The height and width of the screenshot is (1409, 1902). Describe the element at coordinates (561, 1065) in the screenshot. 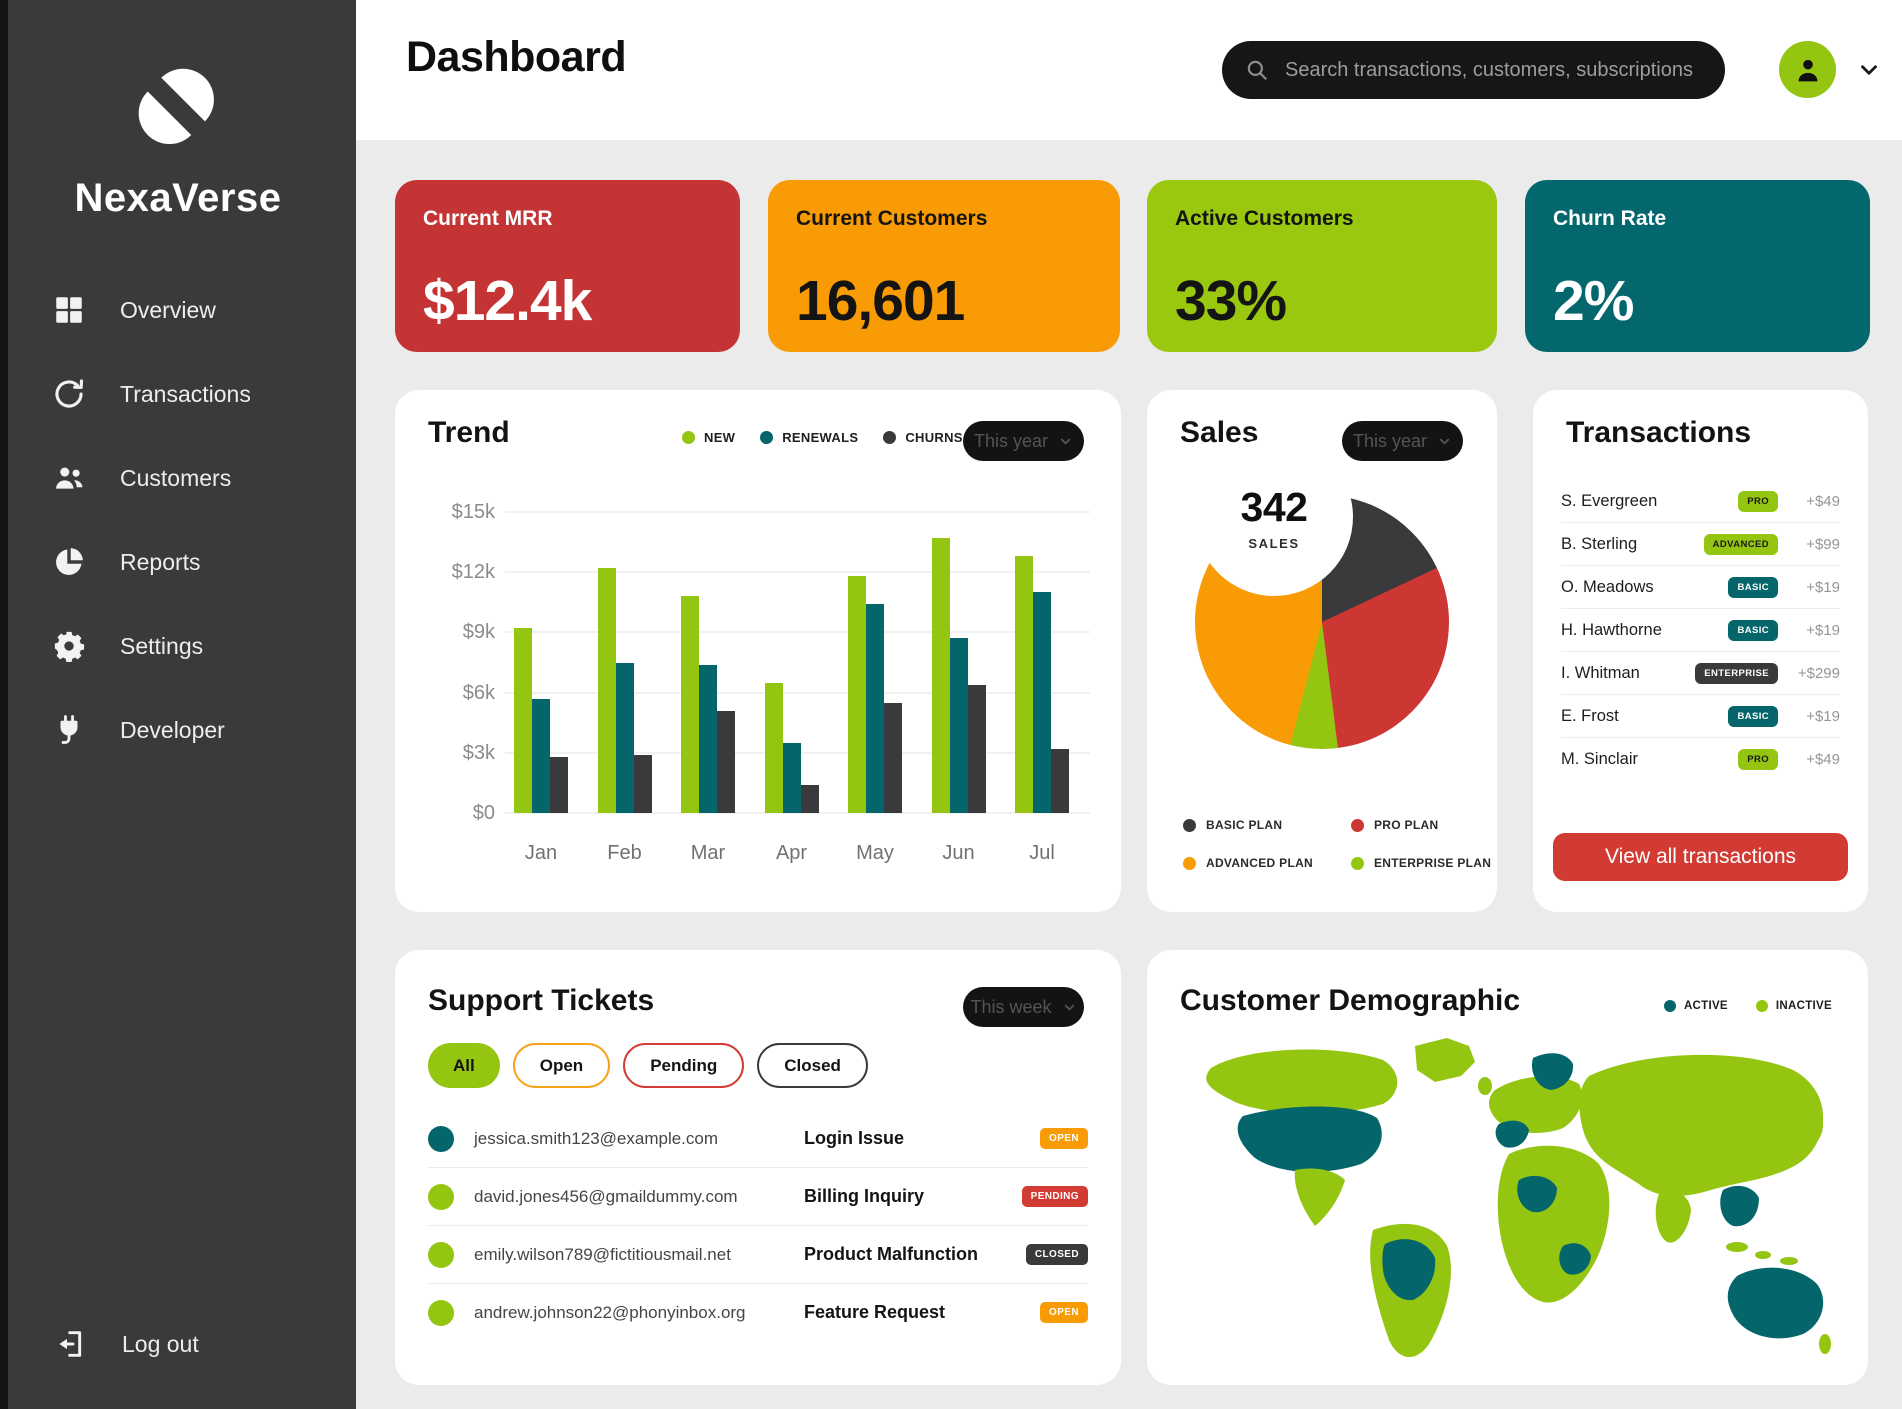

I see `filter-open: Open` at that location.